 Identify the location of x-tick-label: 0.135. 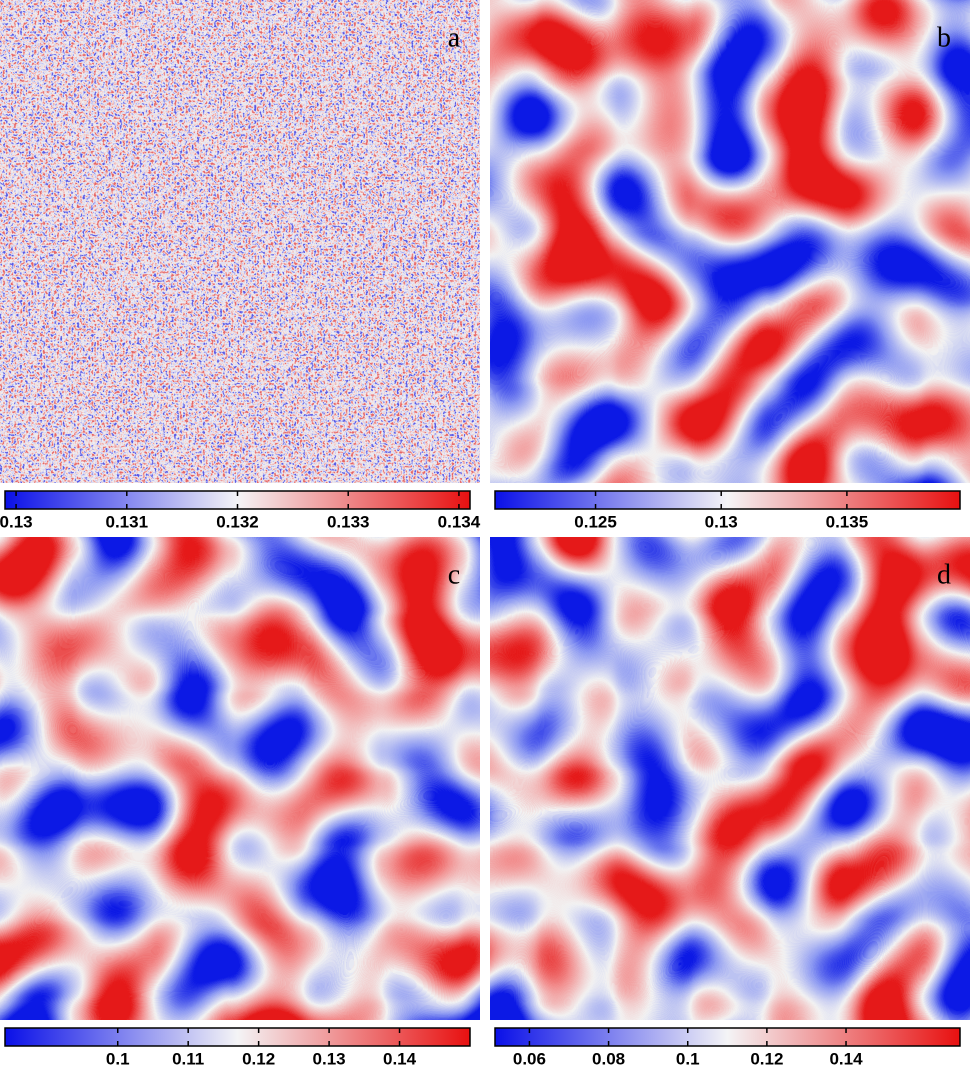
(847, 521).